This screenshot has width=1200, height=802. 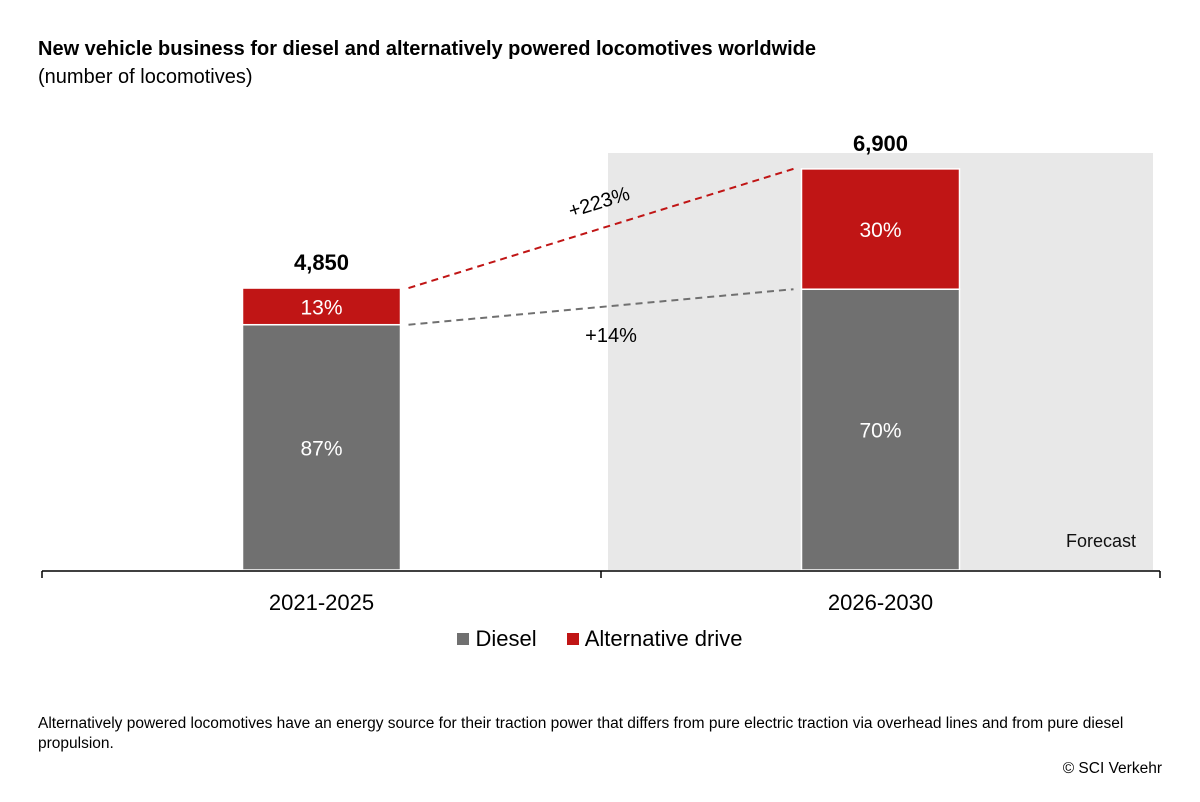 I want to click on segment-label-alternative-drive: 30%, so click(x=880, y=230).